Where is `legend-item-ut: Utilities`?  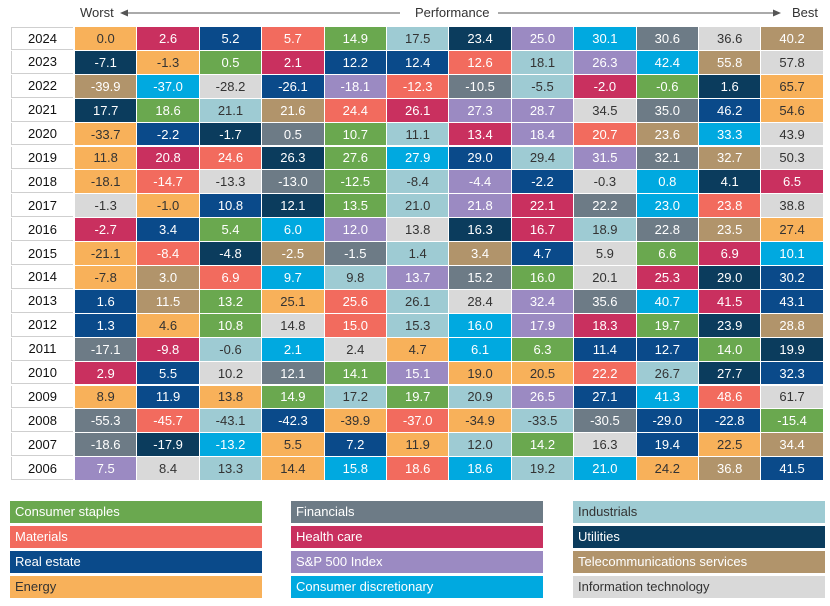
legend-item-ut: Utilities is located at coordinates (699, 537).